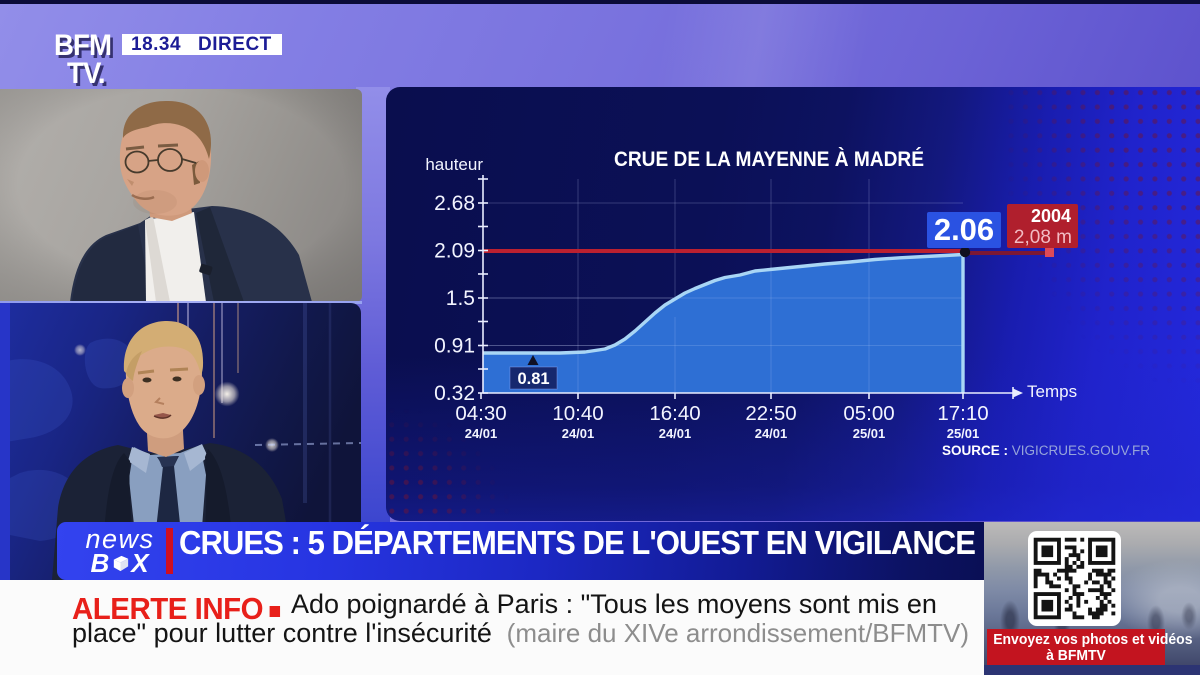 The height and width of the screenshot is (675, 1200). I want to click on svg-text: 2,08 m, so click(1043, 237).